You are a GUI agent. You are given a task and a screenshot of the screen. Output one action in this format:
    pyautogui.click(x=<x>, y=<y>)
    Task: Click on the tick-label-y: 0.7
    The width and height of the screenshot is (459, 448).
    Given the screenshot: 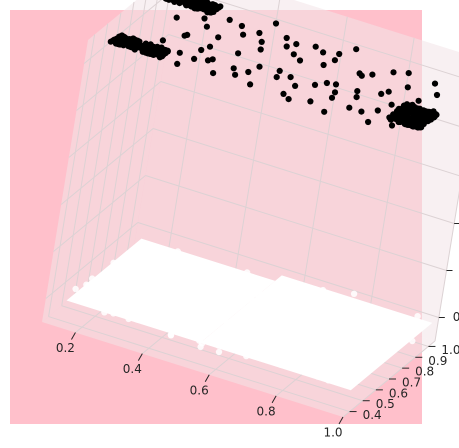 What is the action you would take?
    pyautogui.click(x=411, y=383)
    